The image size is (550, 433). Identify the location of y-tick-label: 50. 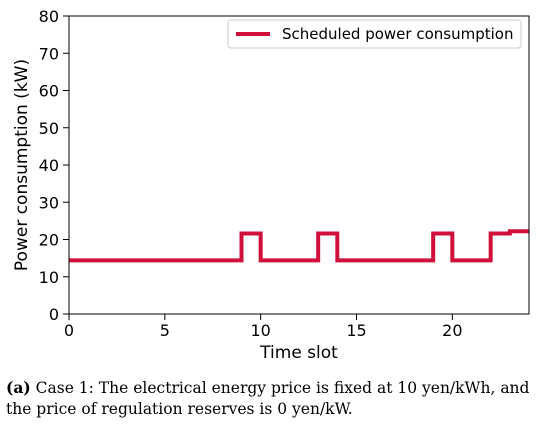
(49, 128).